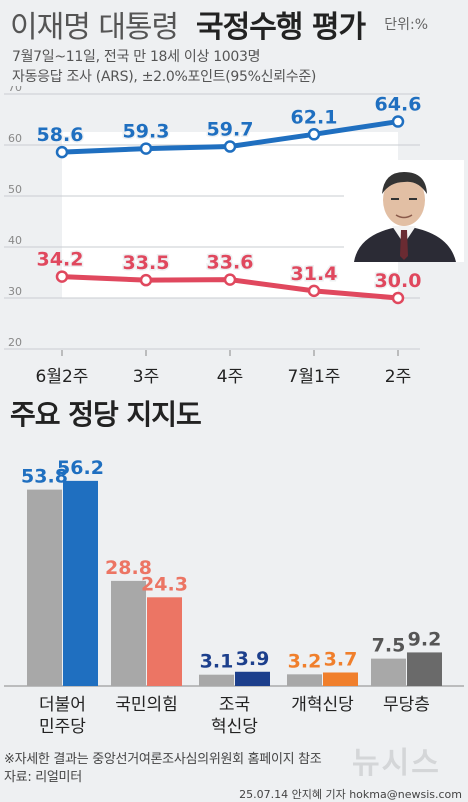 Image resolution: width=468 pixels, height=802 pixels. What do you see at coordinates (94, 27) in the screenshot?
I see `chart-title-regular: 이재명 대통령` at bounding box center [94, 27].